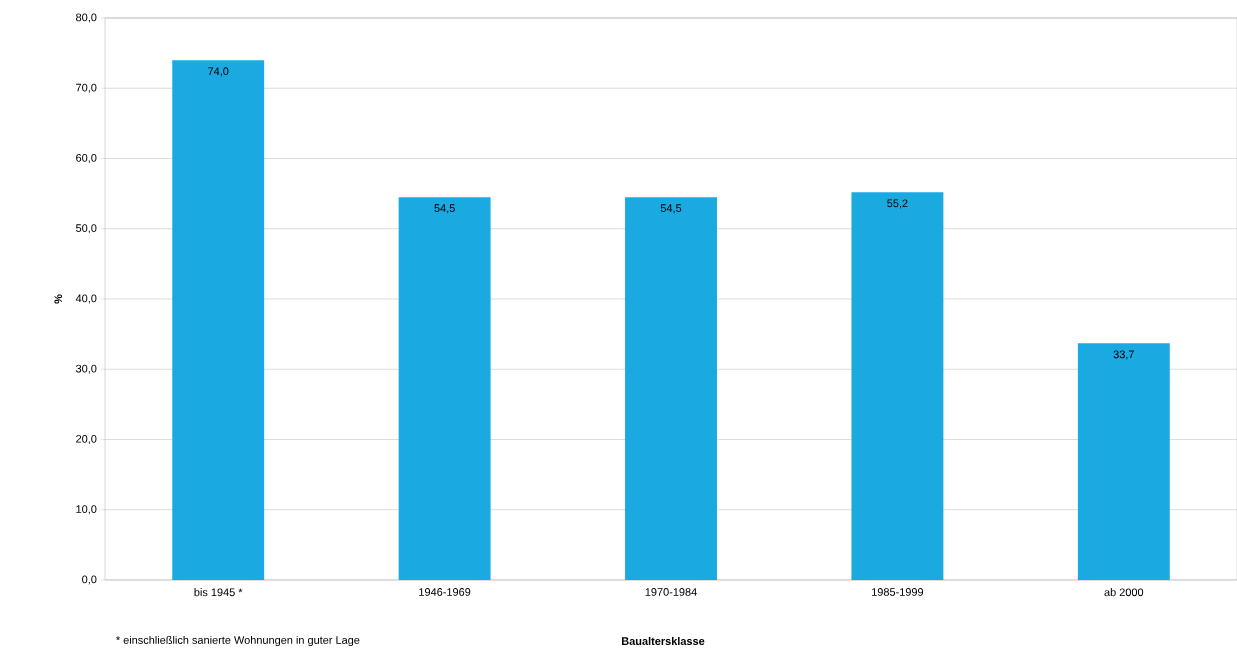 The height and width of the screenshot is (652, 1237). Describe the element at coordinates (218, 72) in the screenshot. I see `data-label: 74,0` at that location.